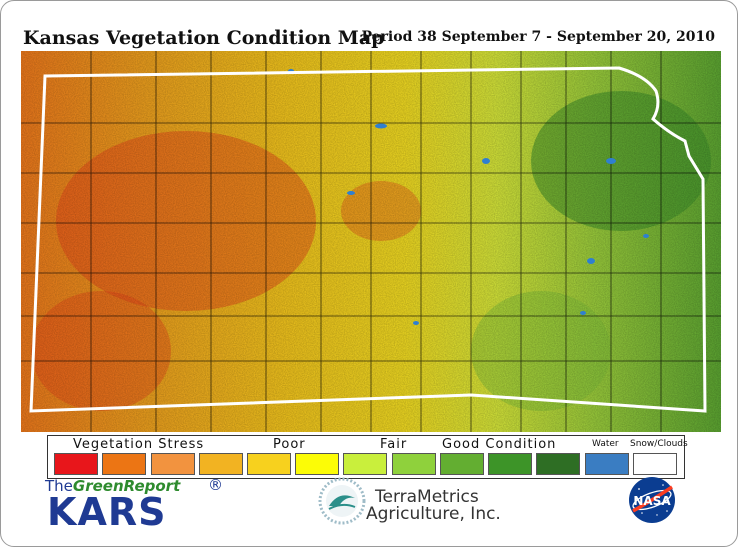 The width and height of the screenshot is (738, 547). I want to click on greenreport-logo: TheGreenReport, so click(112, 486).